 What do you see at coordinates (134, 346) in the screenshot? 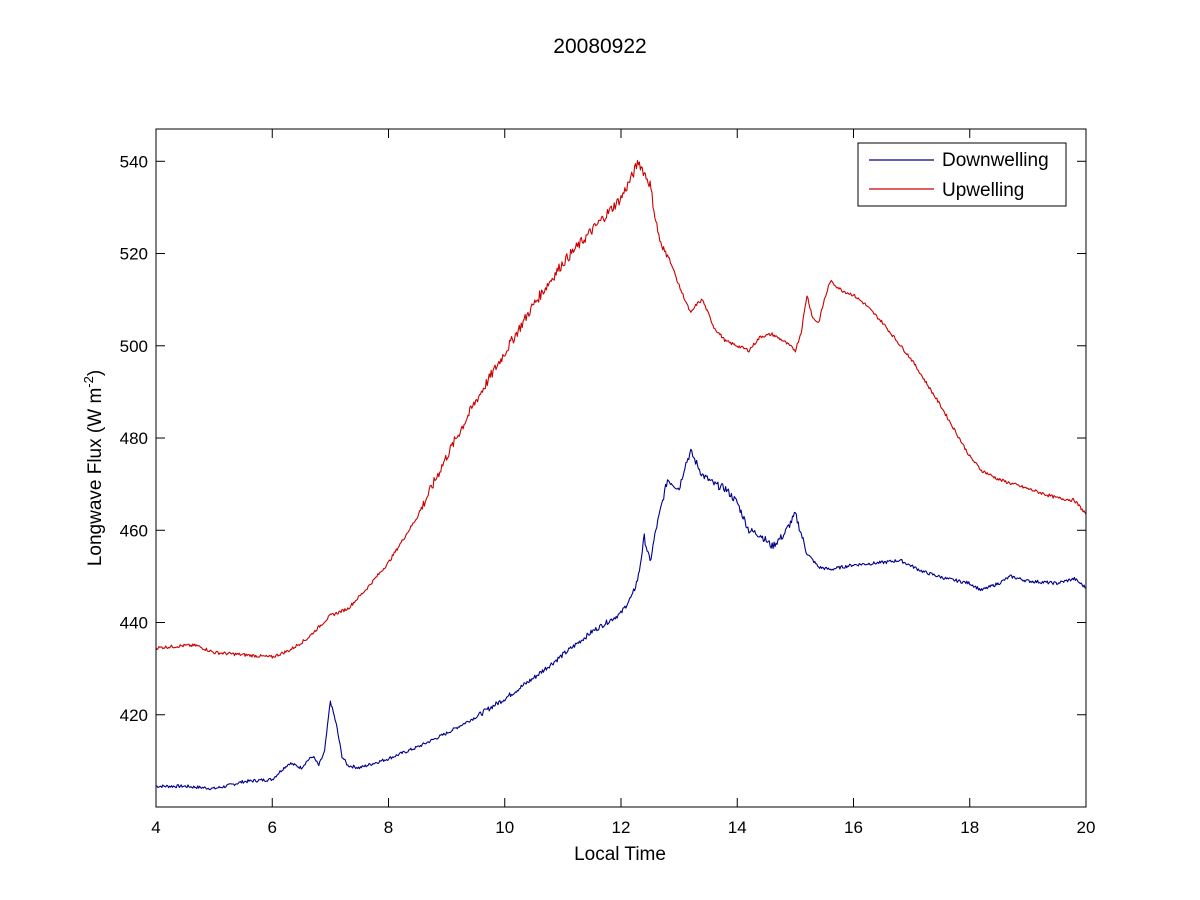
I see `y-tick-label: 500` at bounding box center [134, 346].